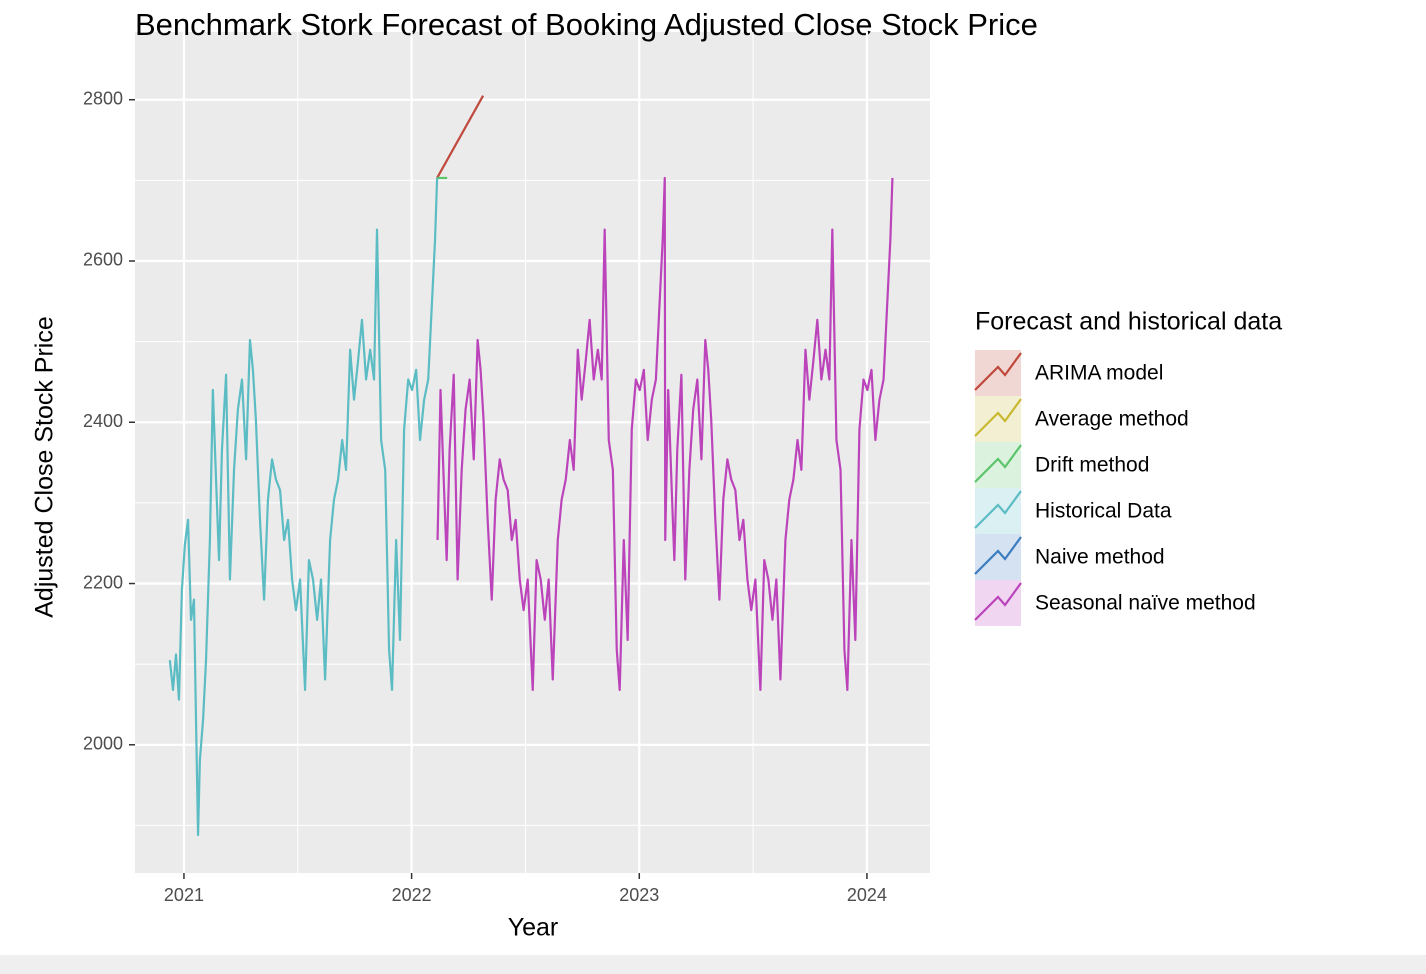 This screenshot has height=974, width=1426. I want to click on y-tick-label: 2000, so click(103, 744).